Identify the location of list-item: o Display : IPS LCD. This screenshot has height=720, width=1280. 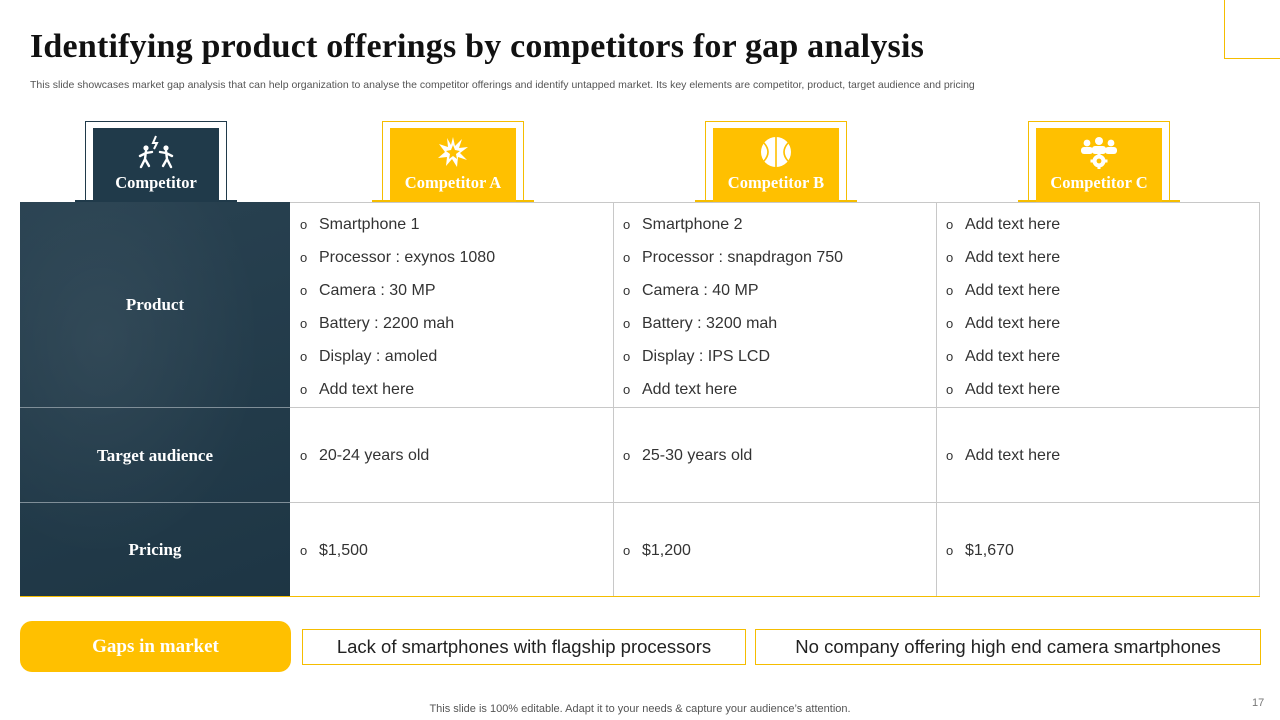
(697, 356).